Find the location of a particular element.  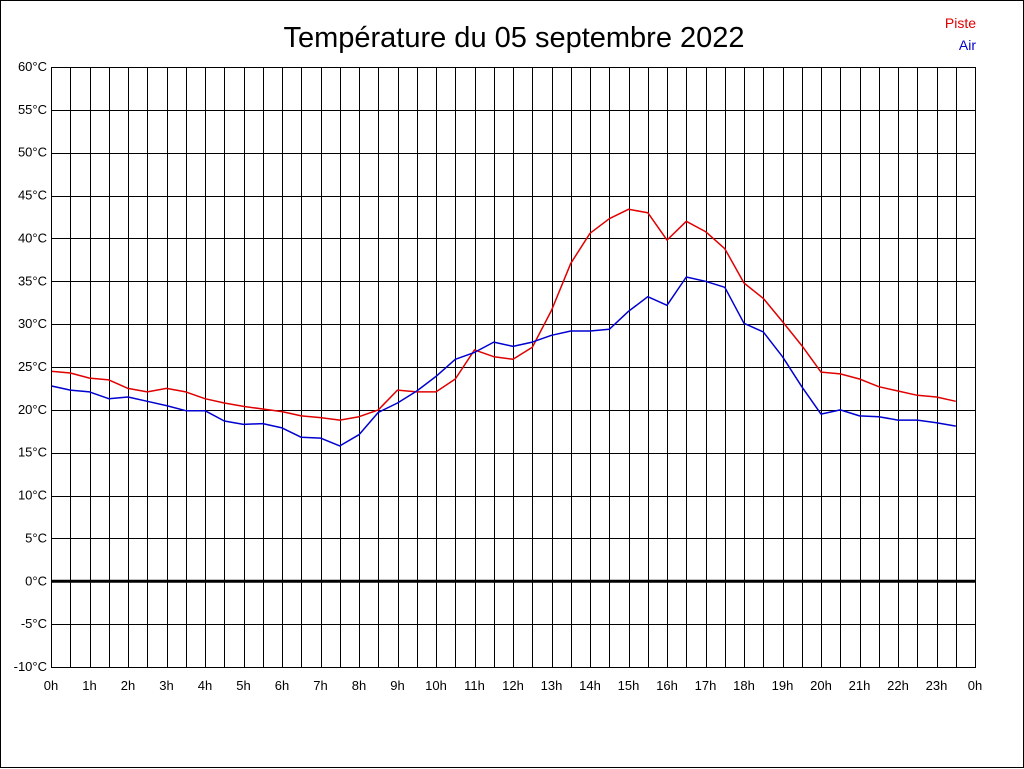

y-tick-label: 45°C is located at coordinates (32, 195).